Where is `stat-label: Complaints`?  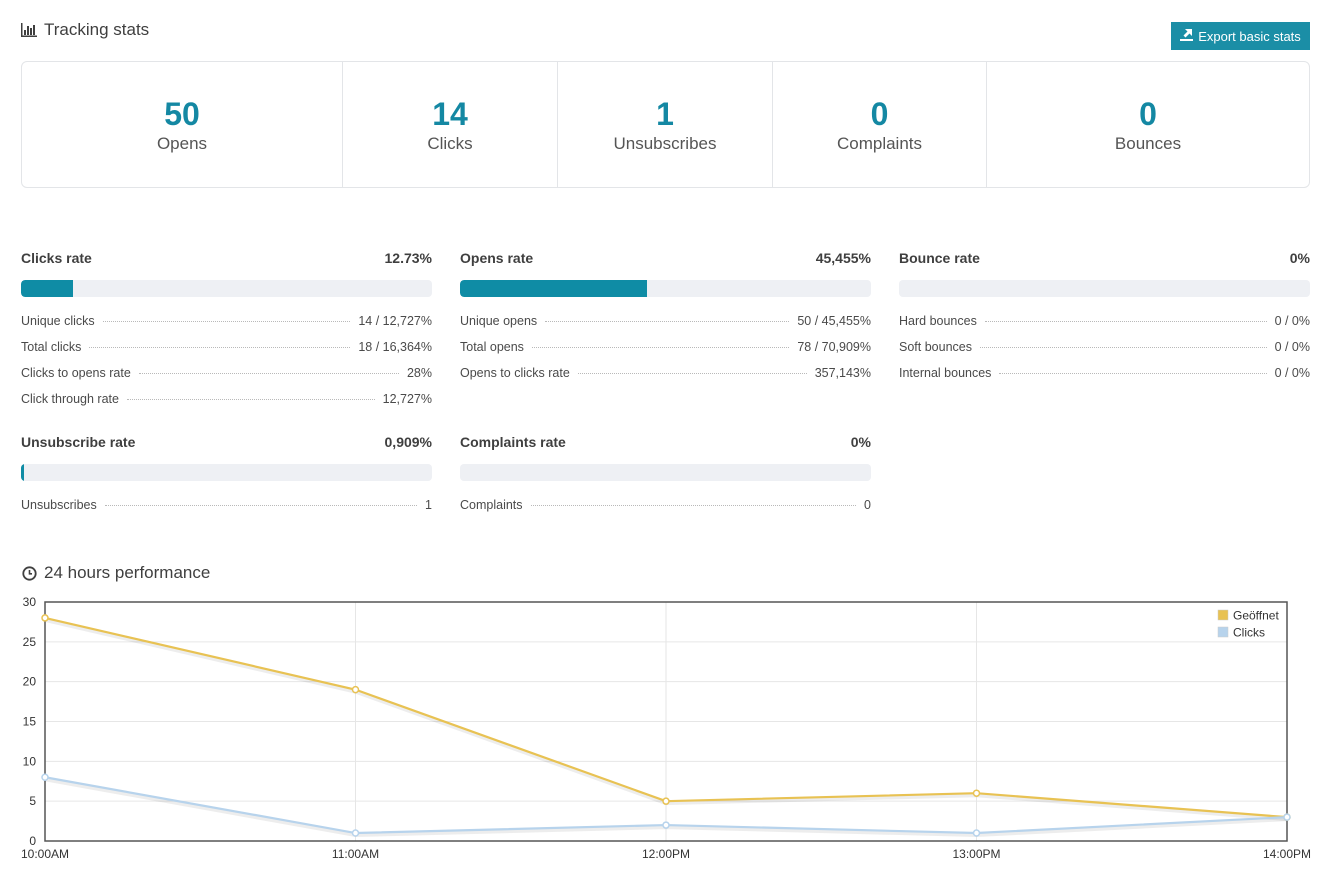 stat-label: Complaints is located at coordinates (879, 143).